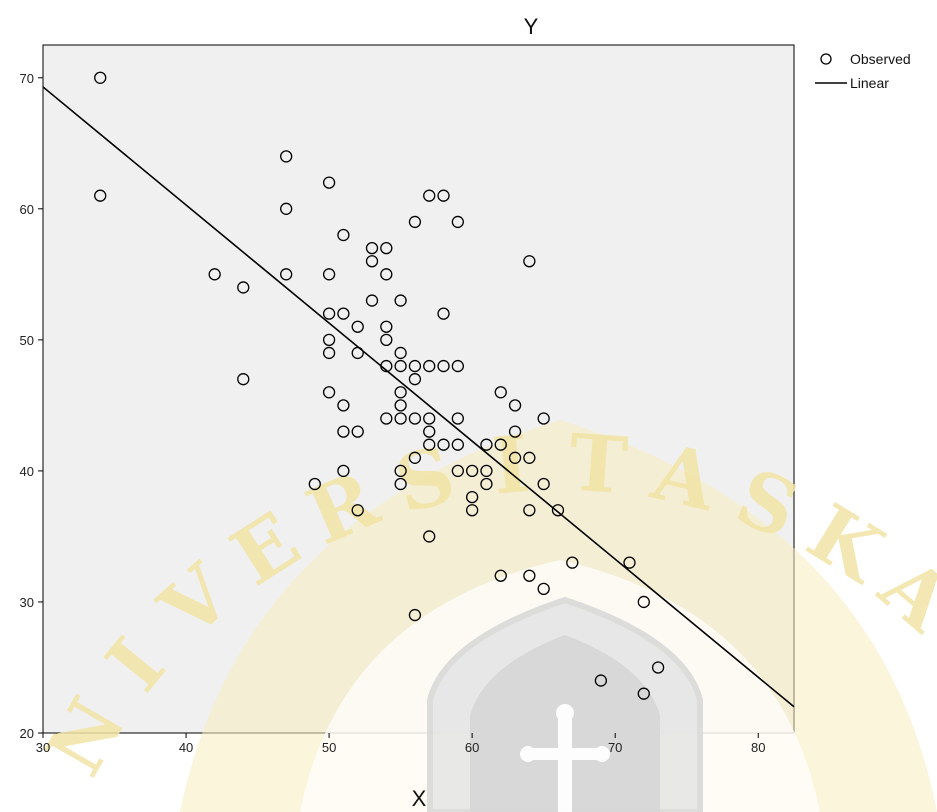  Describe the element at coordinates (27, 733) in the screenshot. I see `y-tick-label: 20` at that location.